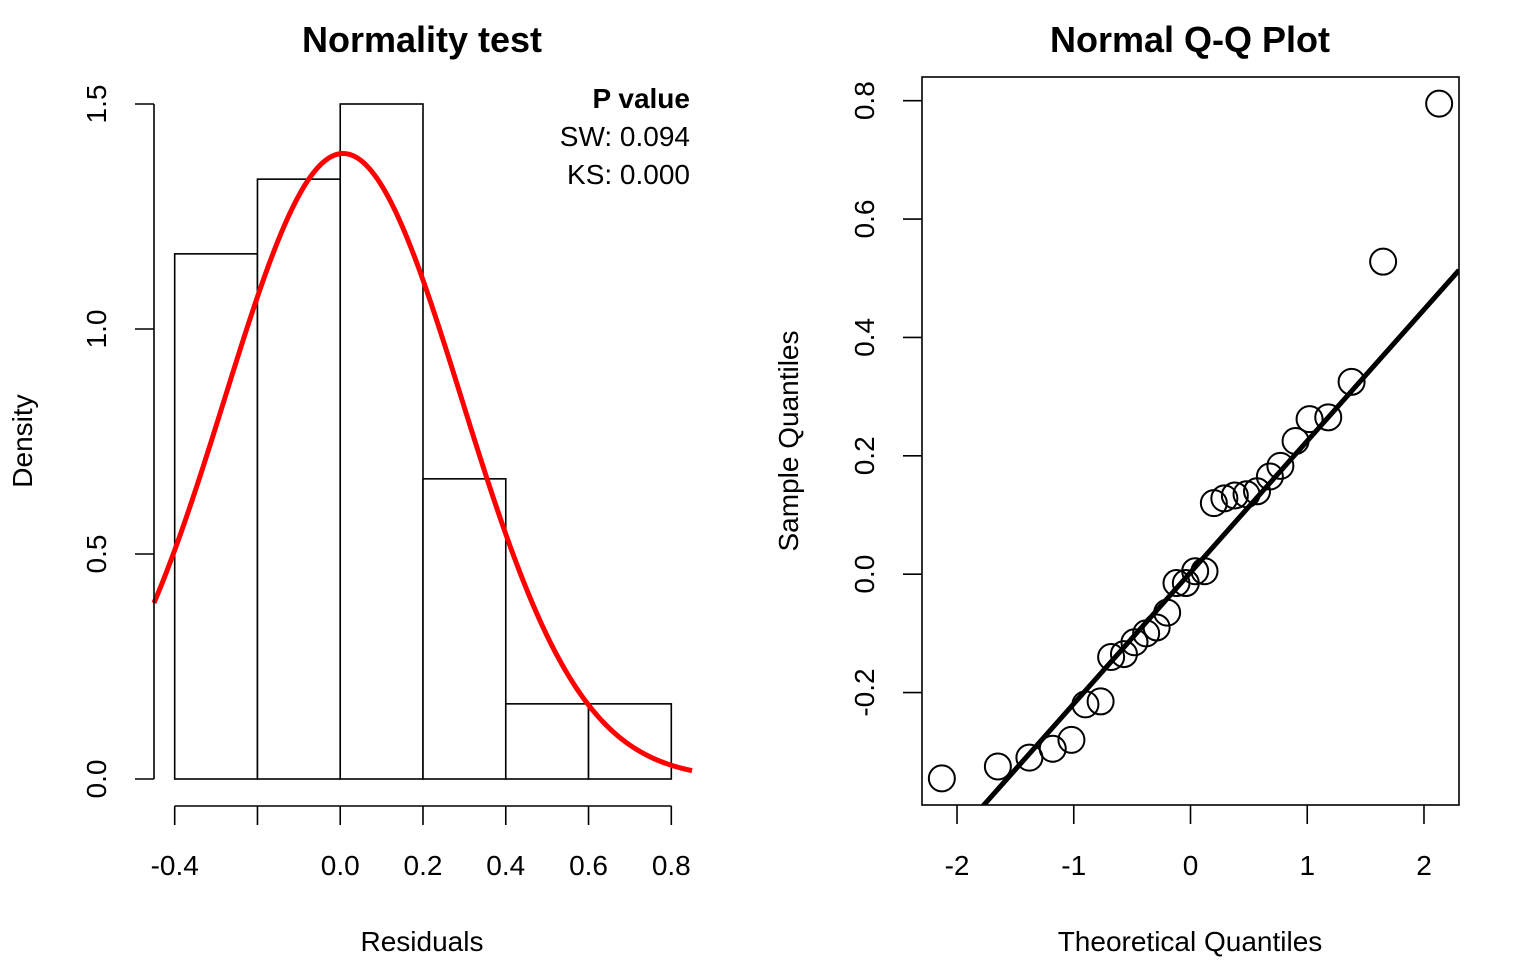 This screenshot has width=1536, height=960. I want to click on legend-title: P value, so click(641, 98).